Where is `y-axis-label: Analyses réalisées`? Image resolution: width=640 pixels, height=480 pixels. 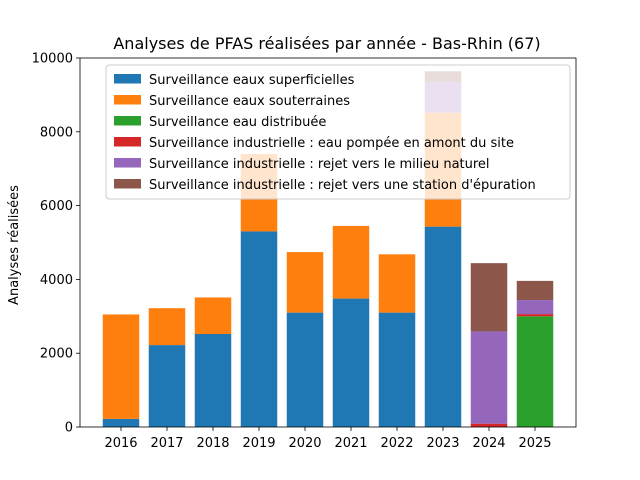 y-axis-label: Analyses réalisées is located at coordinates (14, 245).